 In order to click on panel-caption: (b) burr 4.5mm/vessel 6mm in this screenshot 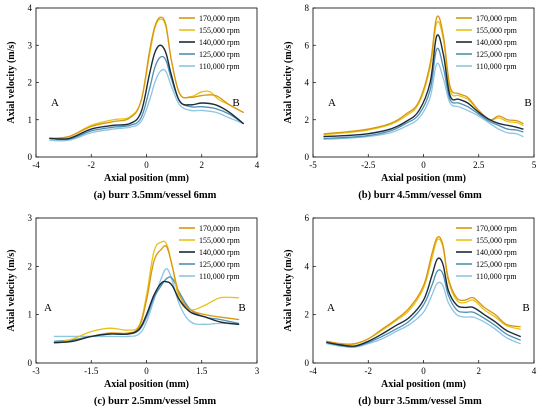, I will do `click(420, 195)`.